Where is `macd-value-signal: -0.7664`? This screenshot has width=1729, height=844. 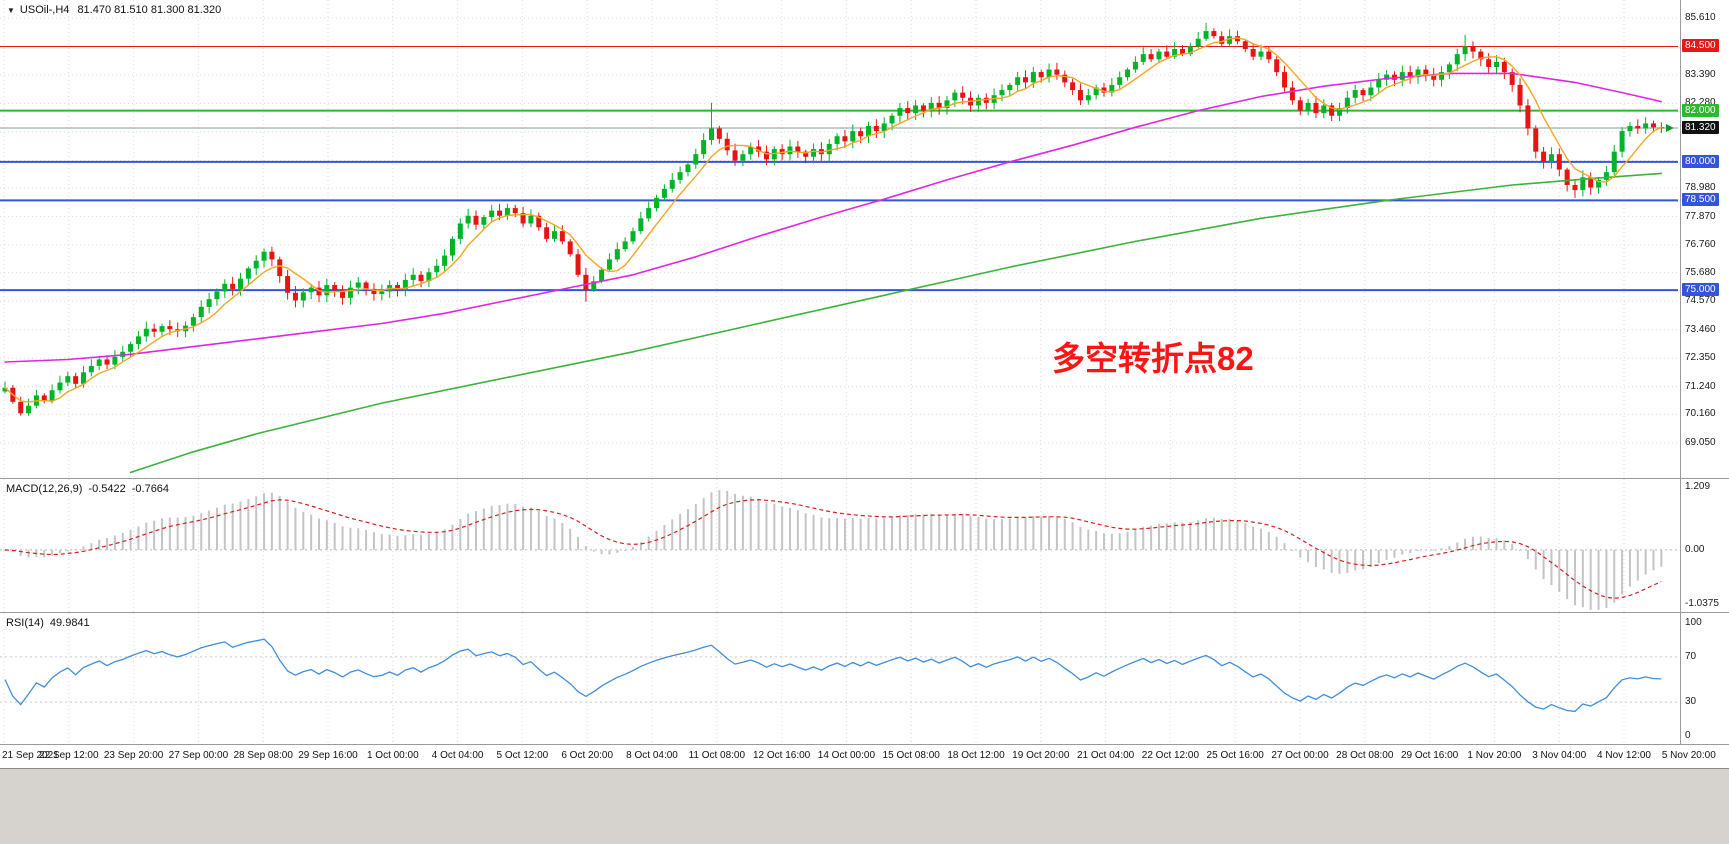 macd-value-signal: -0.7664 is located at coordinates (150, 489).